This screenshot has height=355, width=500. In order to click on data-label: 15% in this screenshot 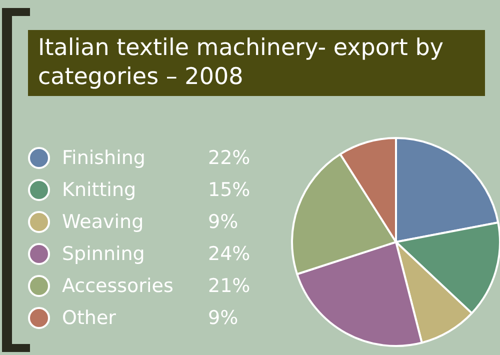, I will do `click(229, 190)`.